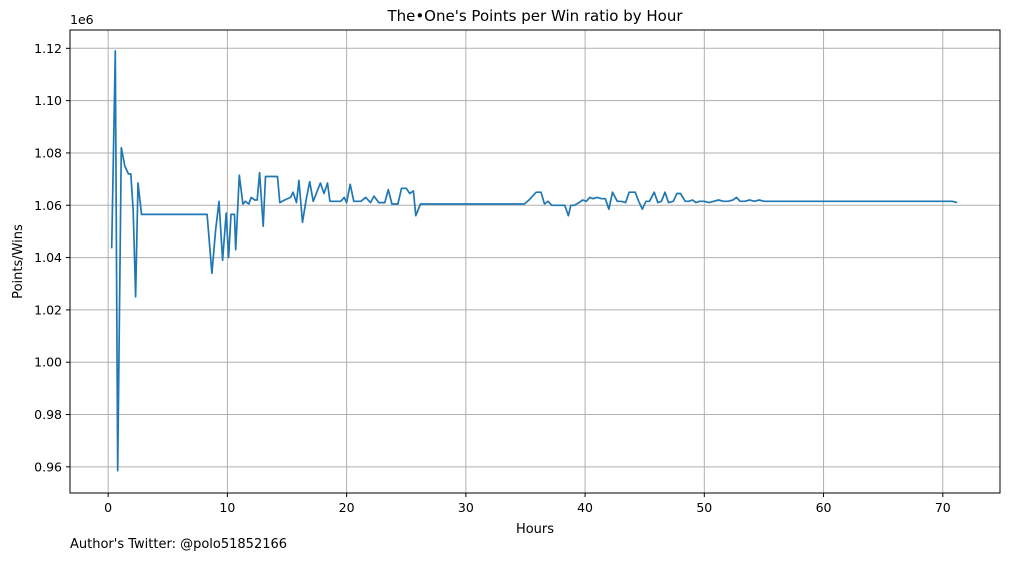  What do you see at coordinates (585, 507) in the screenshot?
I see `x-tick-label: 40` at bounding box center [585, 507].